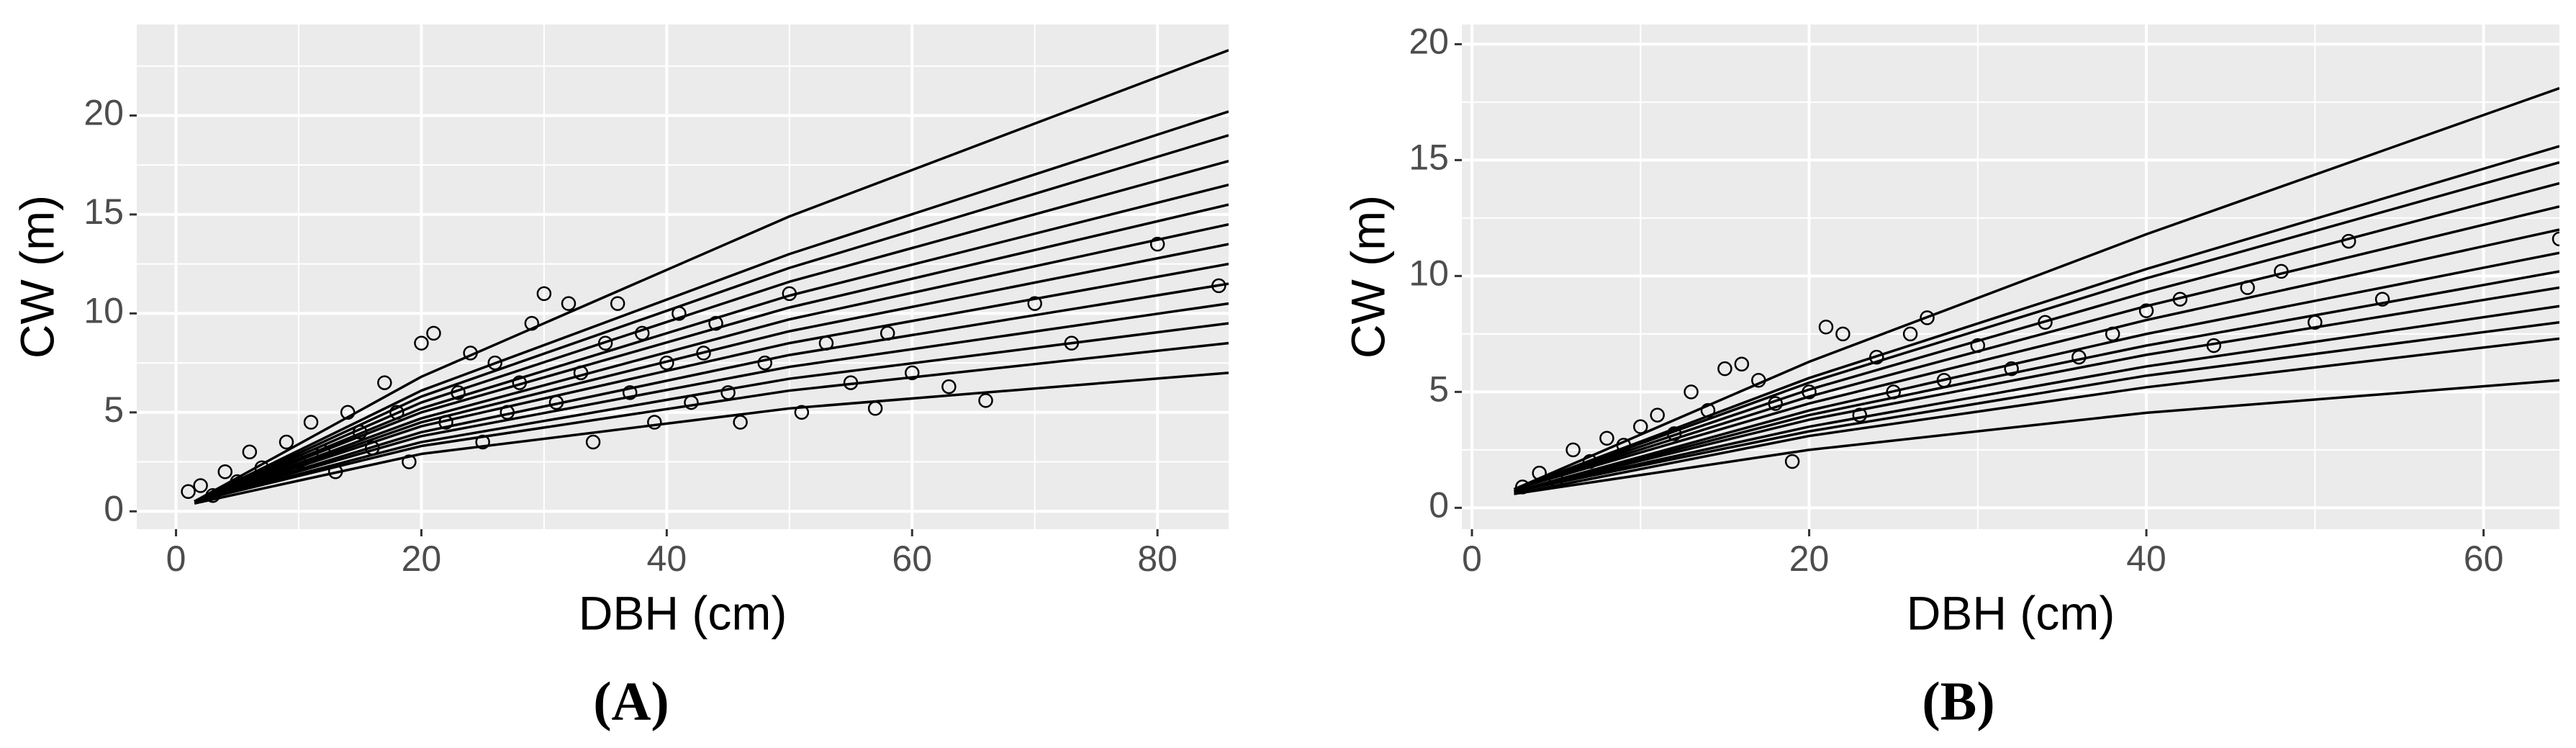 This screenshot has width=2576, height=748. I want to click on panel-label: (B), so click(1958, 701).